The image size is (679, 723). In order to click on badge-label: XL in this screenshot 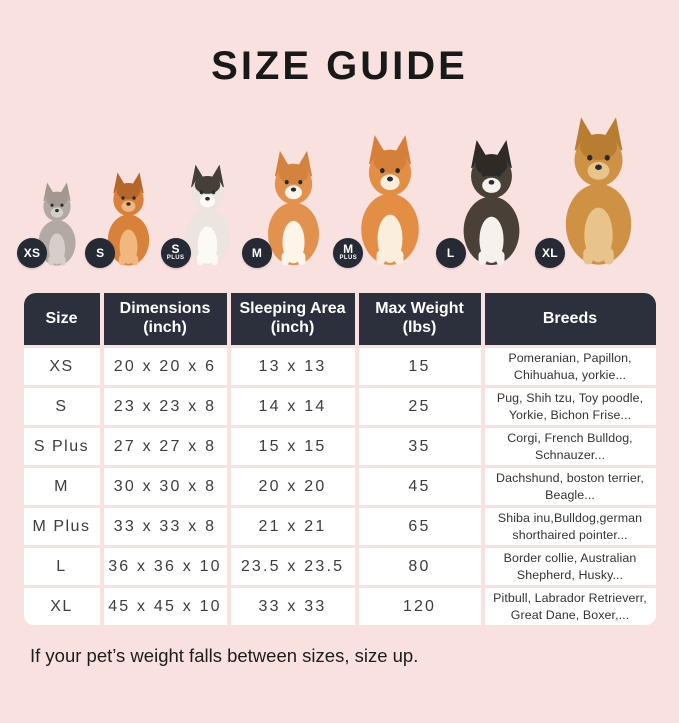, I will do `click(550, 253)`.